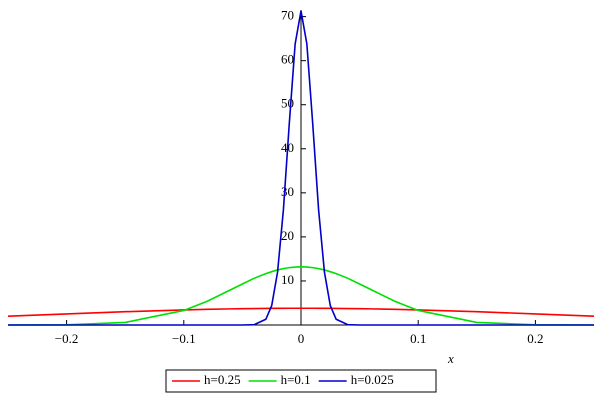 The image size is (600, 400). I want to click on x-tick-label: −0.2, so click(67, 338).